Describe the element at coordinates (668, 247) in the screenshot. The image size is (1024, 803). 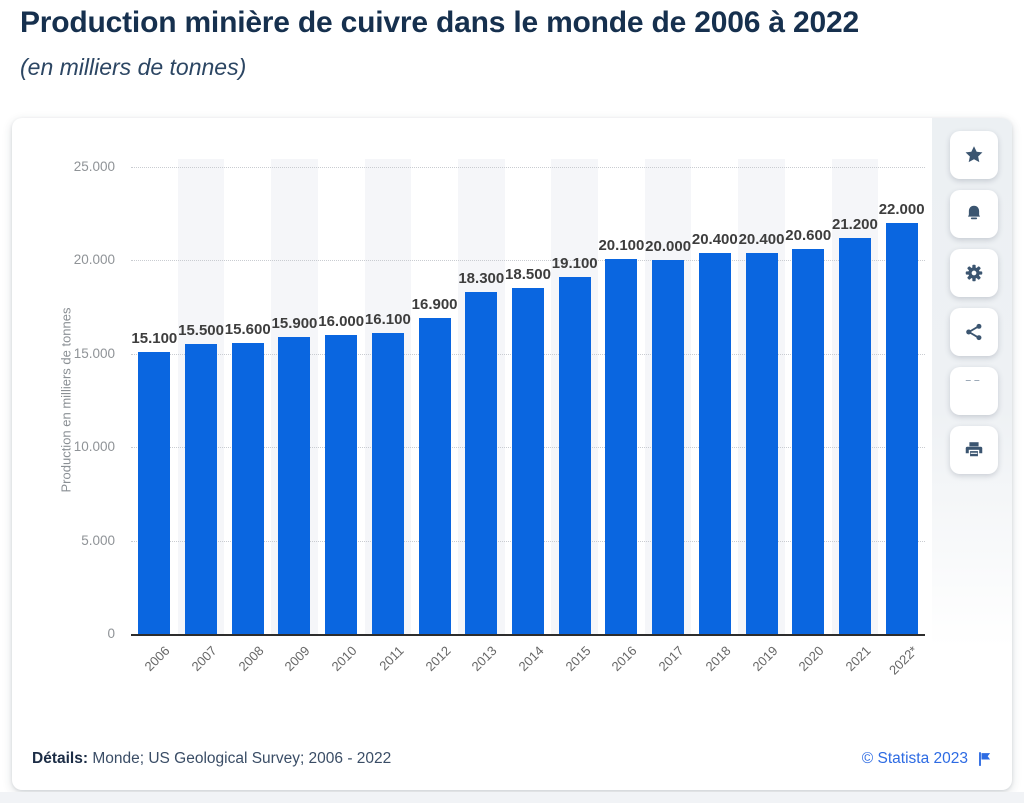
I see `bar-value-label: 20.000` at that location.